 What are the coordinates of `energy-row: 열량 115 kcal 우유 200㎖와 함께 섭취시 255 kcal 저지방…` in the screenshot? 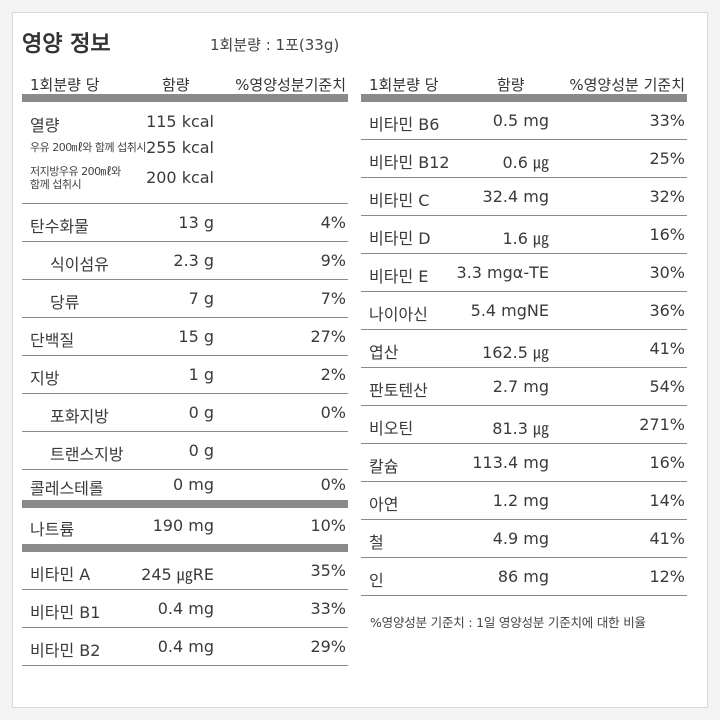 It's located at (185, 153).